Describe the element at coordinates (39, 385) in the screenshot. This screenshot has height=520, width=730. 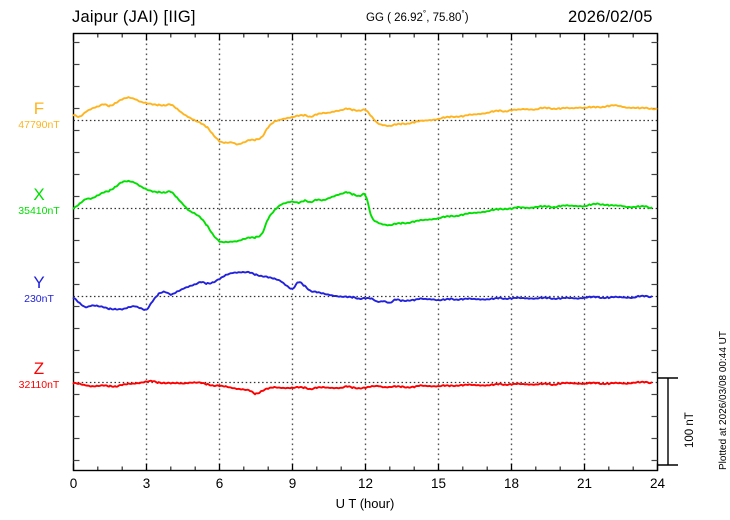
I see `component-baseline-z: 32110nT` at that location.